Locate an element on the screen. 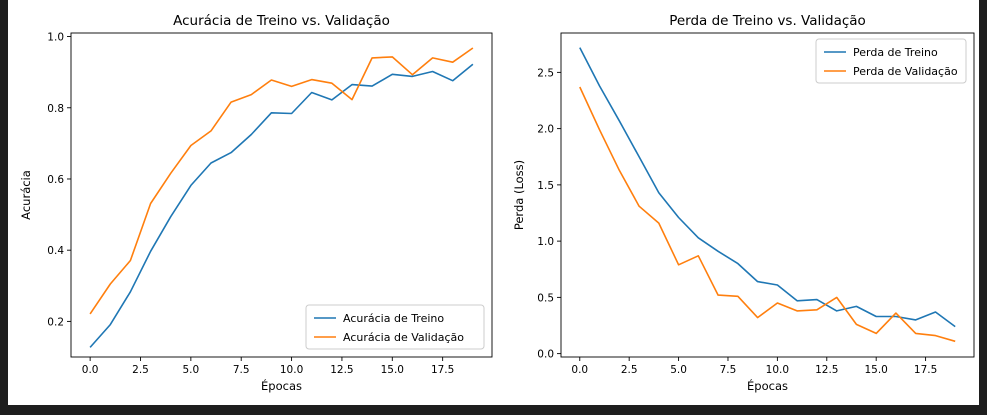 The width and height of the screenshot is (987, 415). legend: Acurácia de Treino Acurácia de Validação is located at coordinates (395, 327).